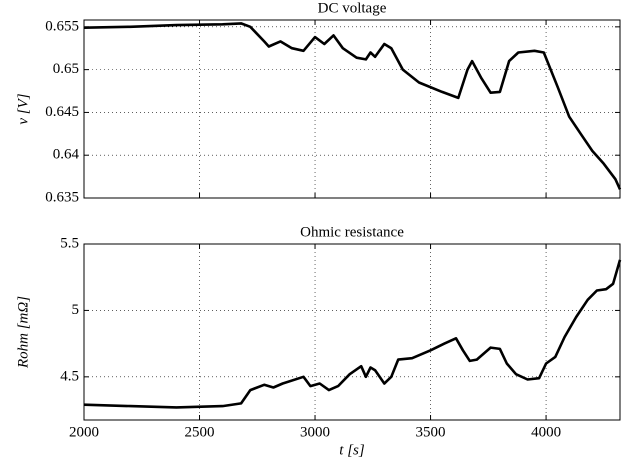 The image size is (622, 467). Describe the element at coordinates (84, 432) in the screenshot. I see `x-tick-label: 2000` at that location.